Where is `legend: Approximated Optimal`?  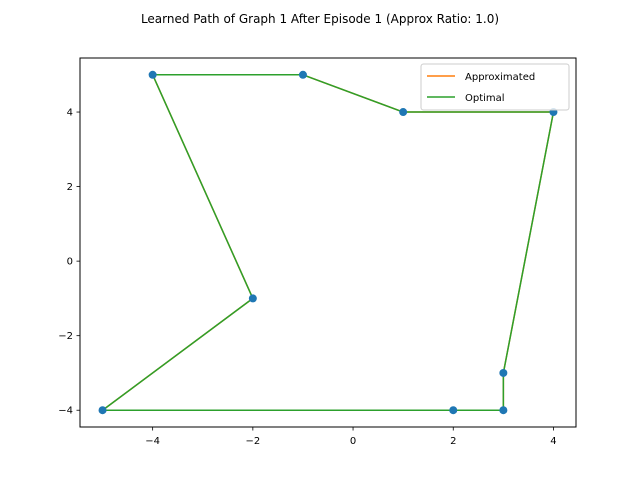 legend: Approximated Optimal is located at coordinates (495, 87).